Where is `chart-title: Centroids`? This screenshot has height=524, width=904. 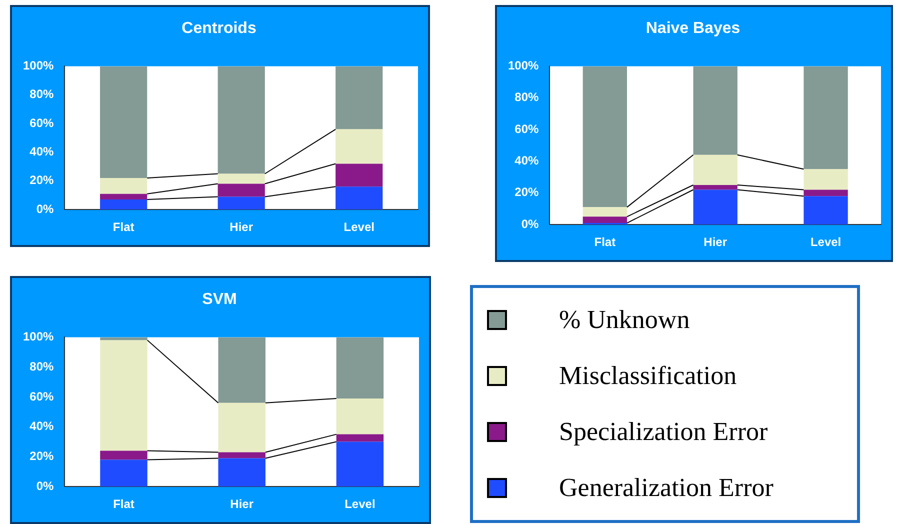
chart-title: Centroids is located at coordinates (219, 29).